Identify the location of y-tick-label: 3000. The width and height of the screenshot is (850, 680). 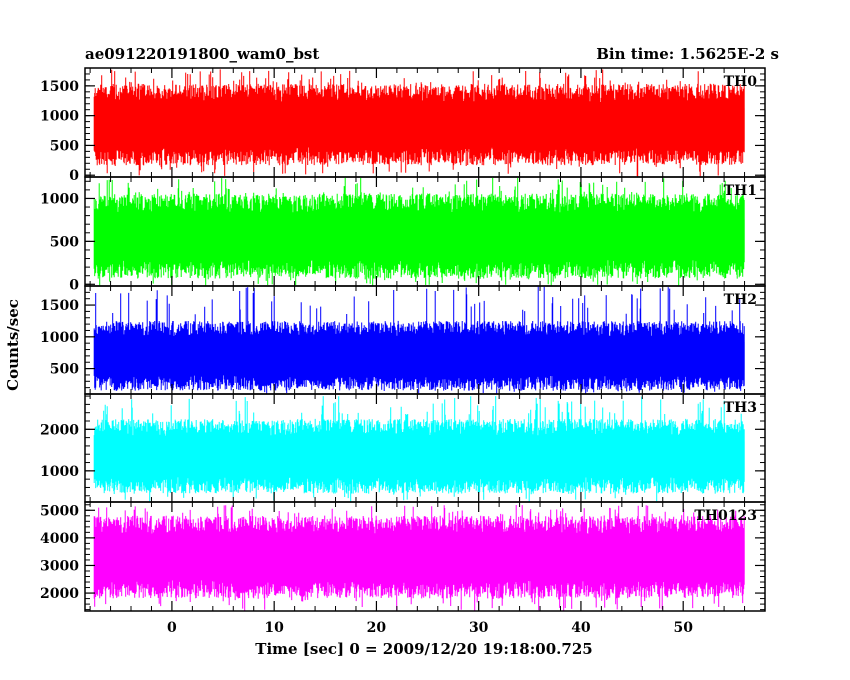
(59, 566).